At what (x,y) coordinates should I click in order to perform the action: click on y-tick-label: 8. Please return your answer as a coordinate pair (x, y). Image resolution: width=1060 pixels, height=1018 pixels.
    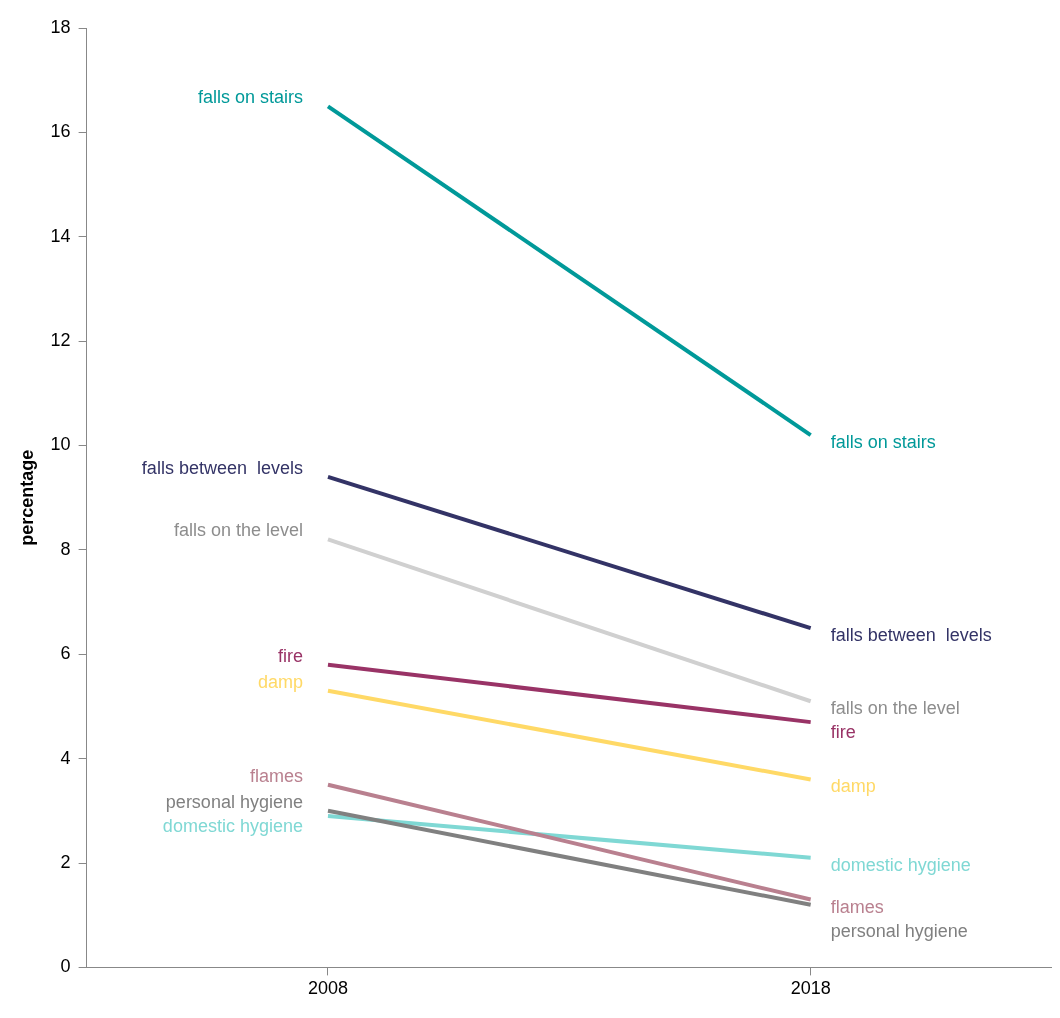
    Looking at the image, I should click on (65, 548).